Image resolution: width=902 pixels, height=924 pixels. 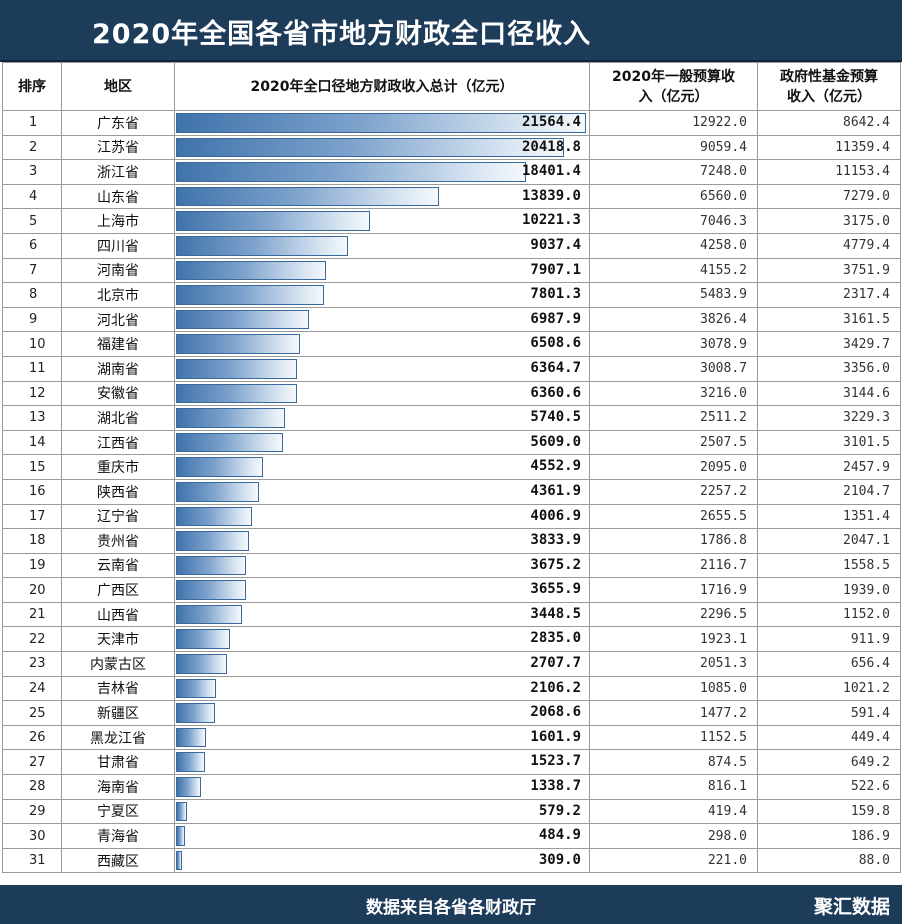 I want to click on table-row: 25 新疆区 2068.6 1477.2 591.4, so click(x=451, y=713).